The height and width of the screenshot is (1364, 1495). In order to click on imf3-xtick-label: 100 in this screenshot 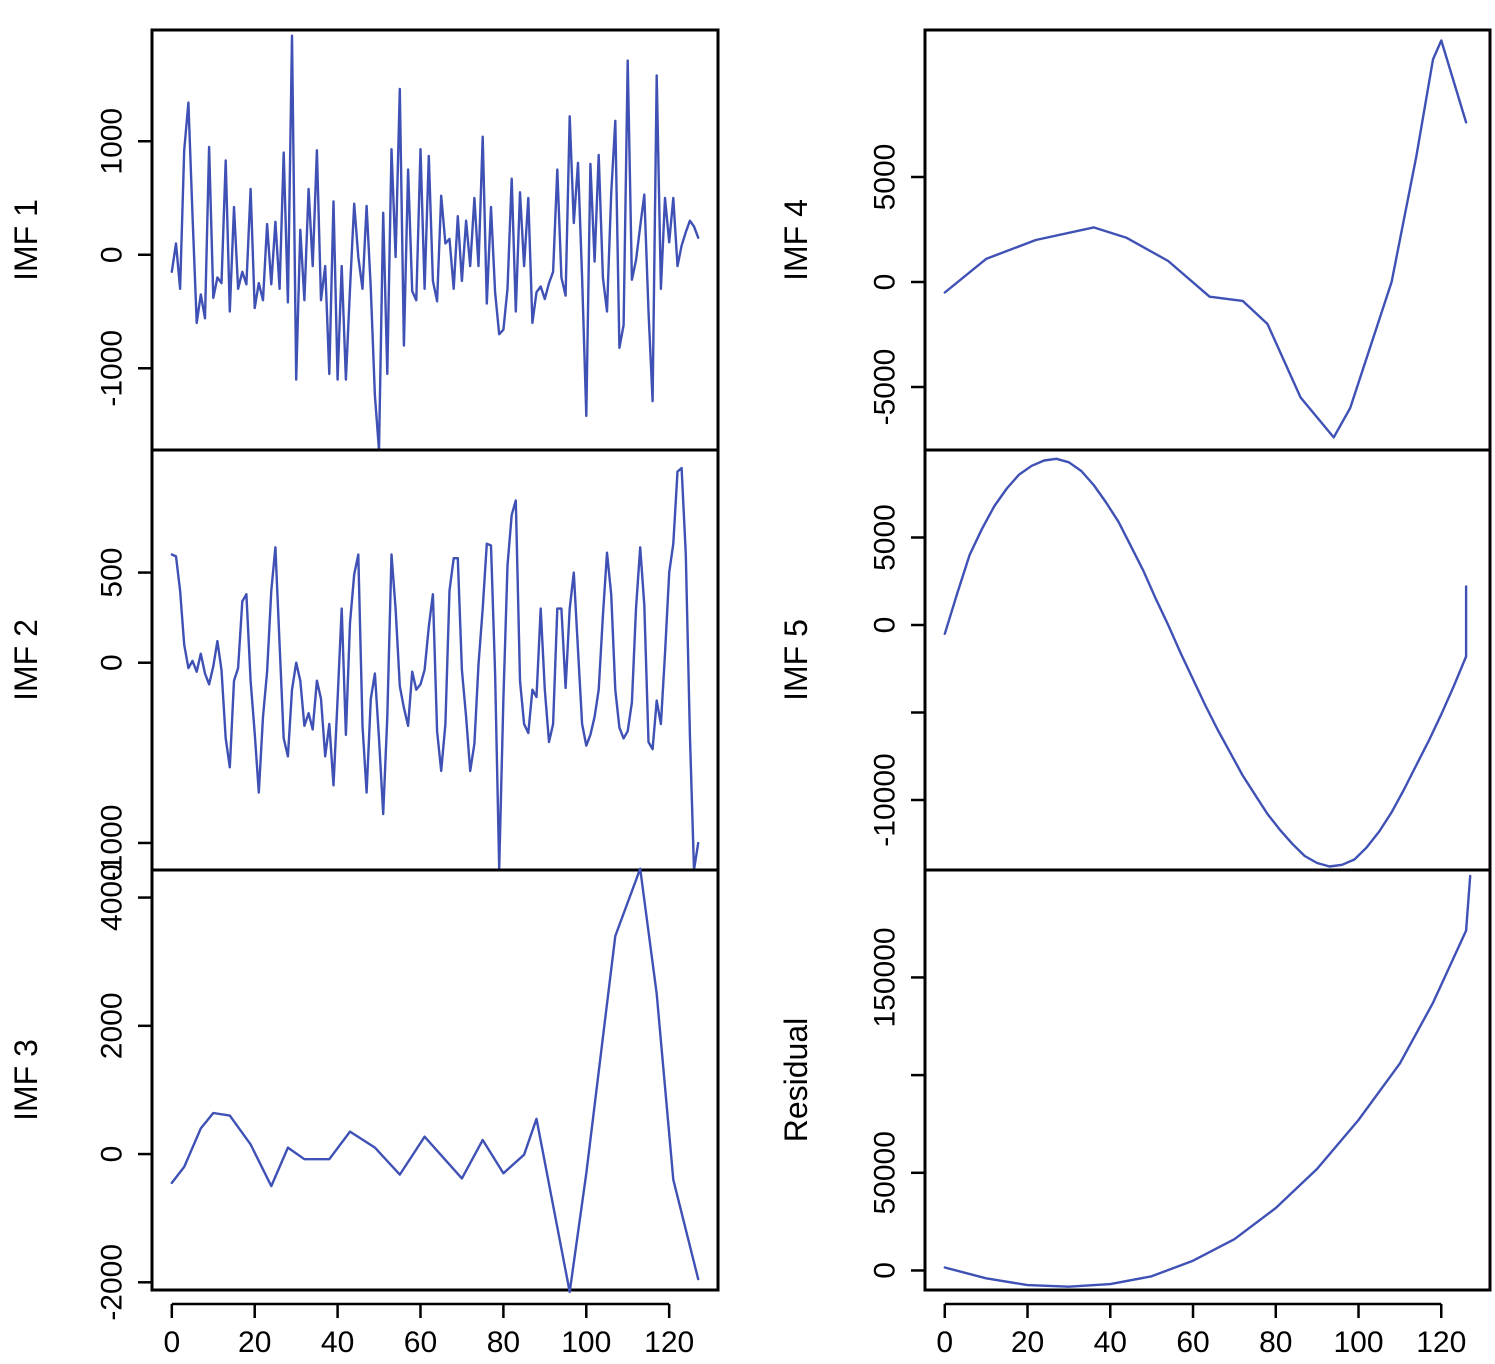, I will do `click(586, 1342)`.